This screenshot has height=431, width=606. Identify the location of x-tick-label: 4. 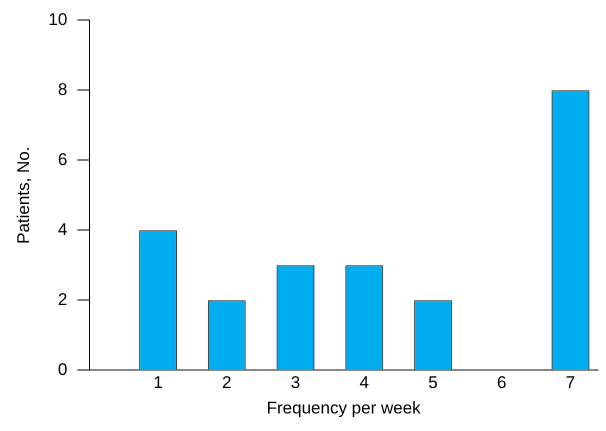
(365, 382).